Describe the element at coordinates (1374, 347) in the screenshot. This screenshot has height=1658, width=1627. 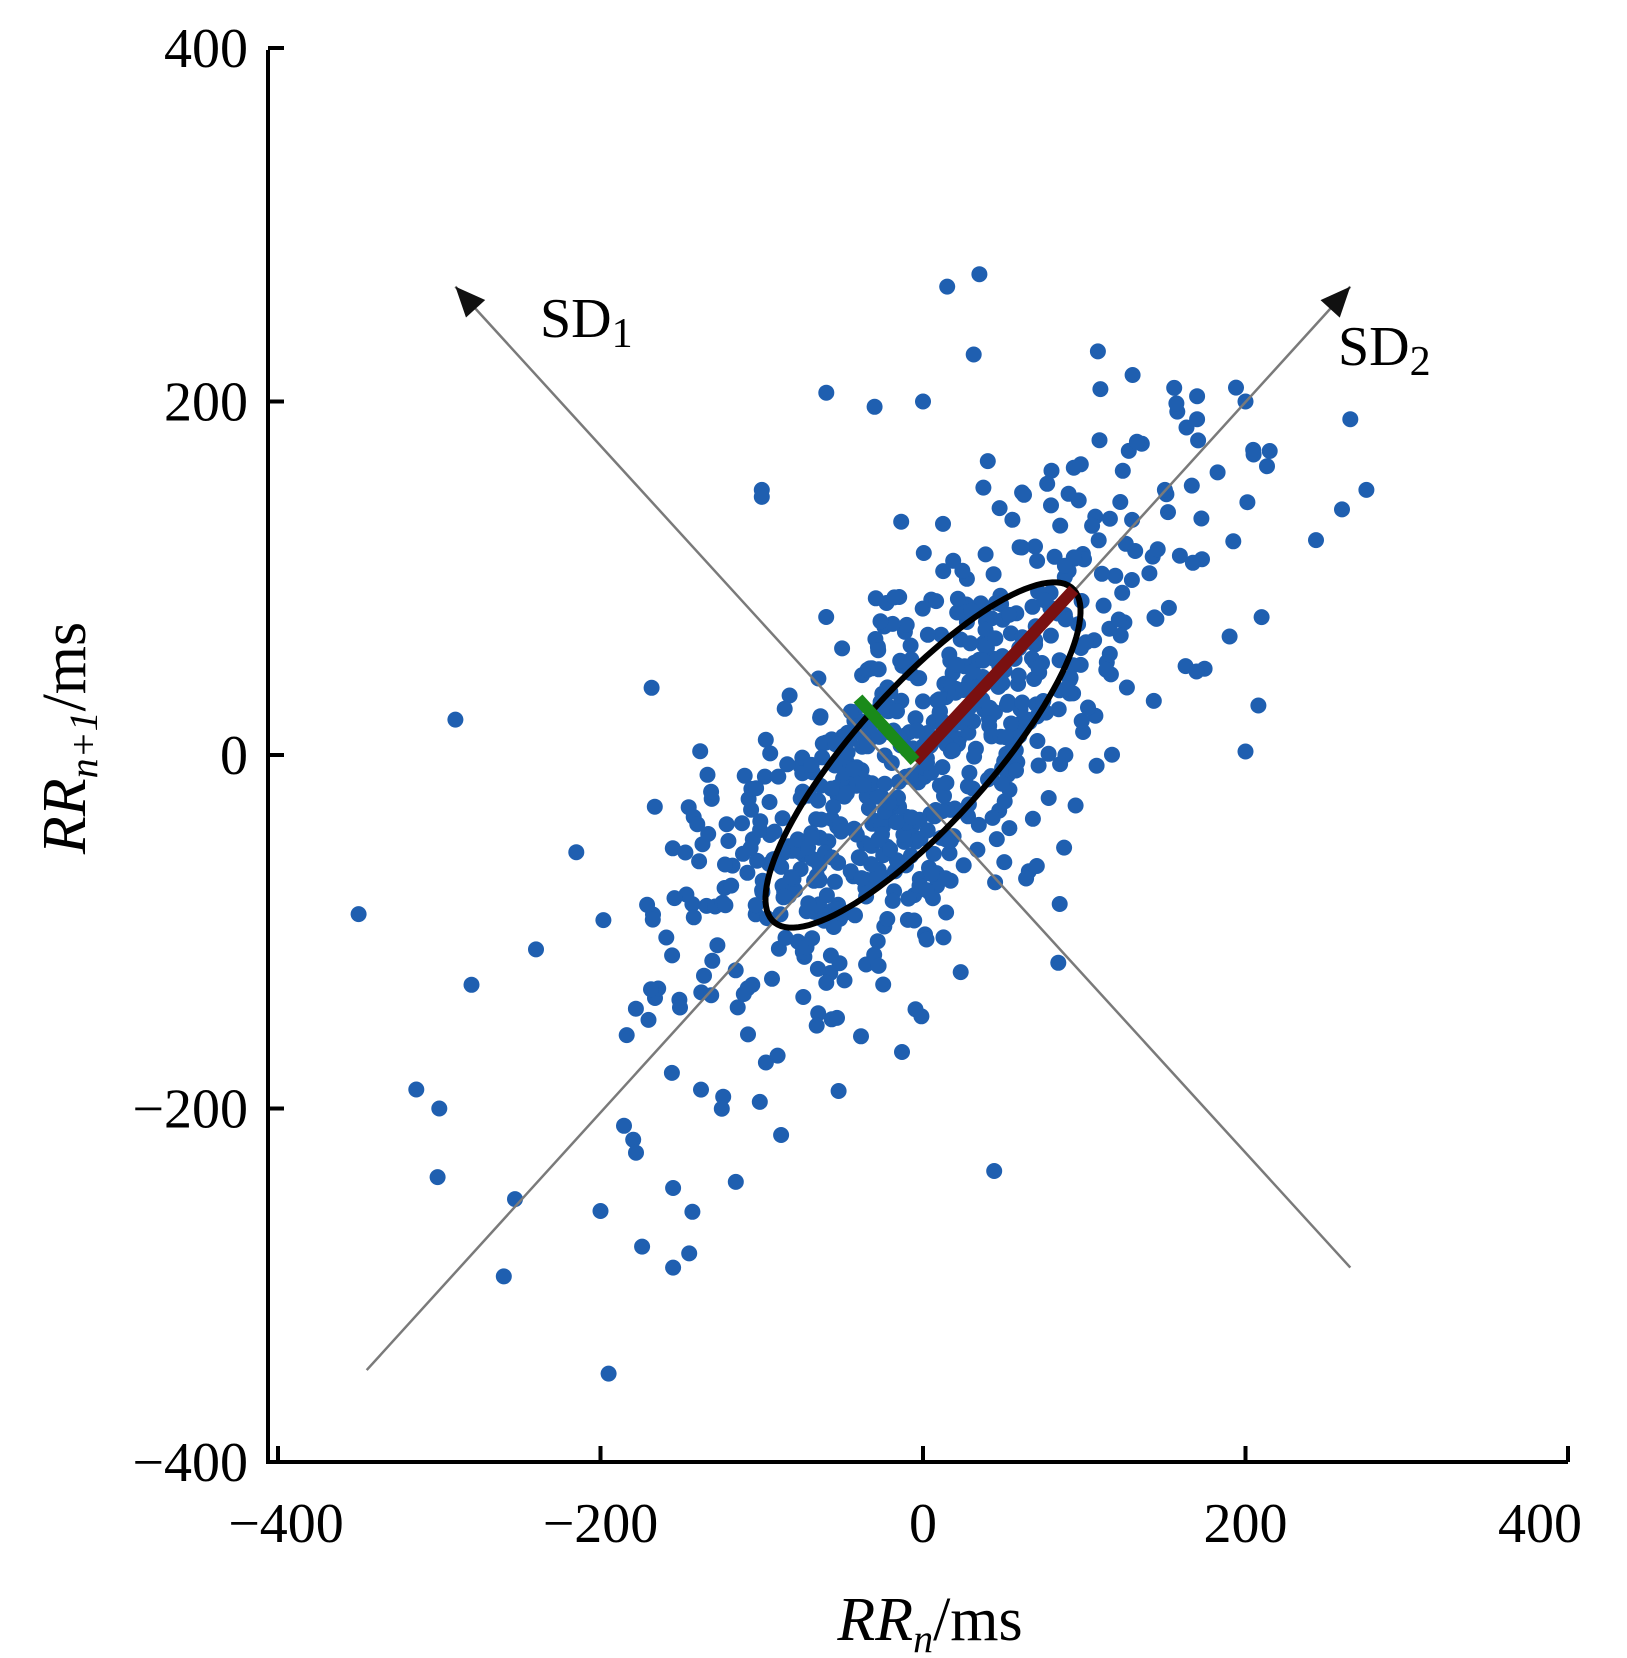
I see `sd2-label-base: SD` at that location.